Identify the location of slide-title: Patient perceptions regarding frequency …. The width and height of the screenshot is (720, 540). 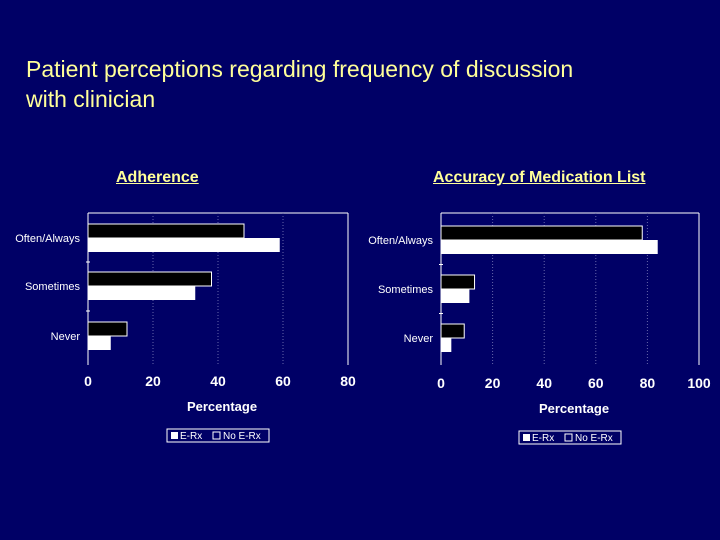
(366, 84).